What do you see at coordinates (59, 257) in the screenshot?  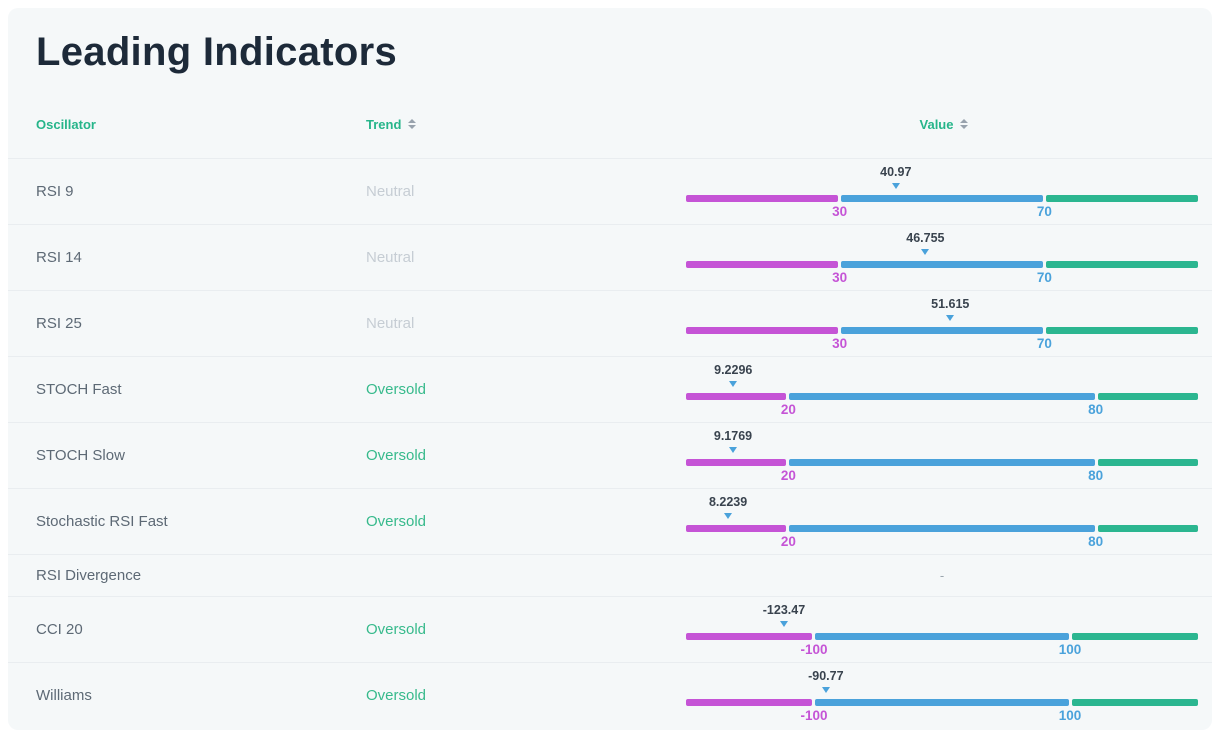 I see `oscillator-name: RSI 14` at bounding box center [59, 257].